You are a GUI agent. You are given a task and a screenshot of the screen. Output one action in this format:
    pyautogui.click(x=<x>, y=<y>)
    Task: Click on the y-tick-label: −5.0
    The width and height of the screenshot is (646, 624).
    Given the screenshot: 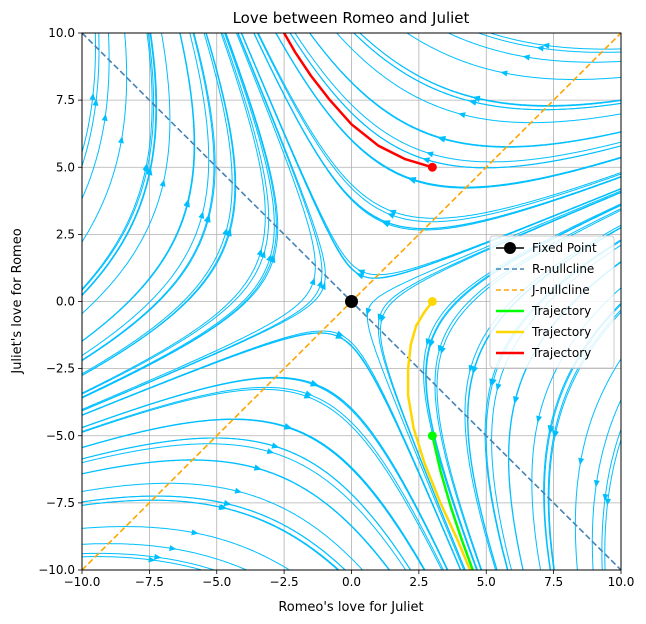 What is the action you would take?
    pyautogui.click(x=60, y=436)
    